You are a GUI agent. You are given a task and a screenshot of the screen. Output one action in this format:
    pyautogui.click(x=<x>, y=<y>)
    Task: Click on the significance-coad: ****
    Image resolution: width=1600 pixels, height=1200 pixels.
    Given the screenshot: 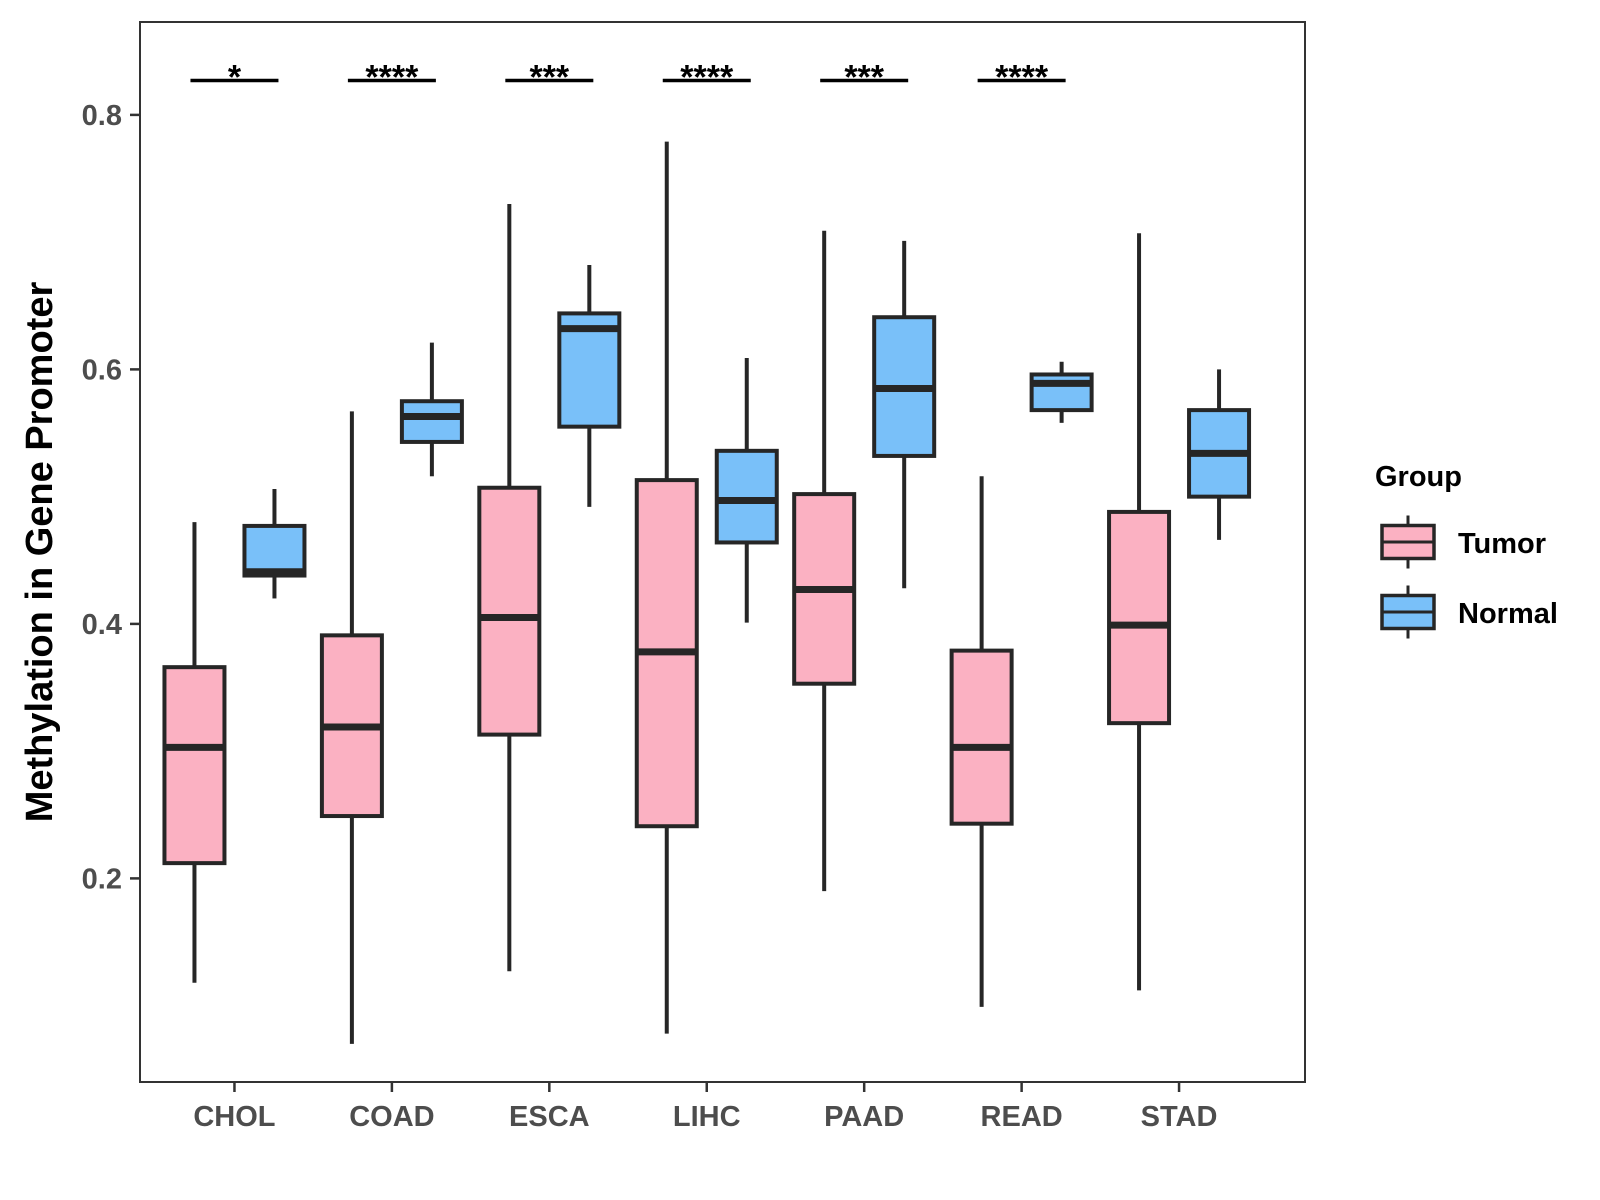 What is the action you would take?
    pyautogui.click(x=391, y=78)
    